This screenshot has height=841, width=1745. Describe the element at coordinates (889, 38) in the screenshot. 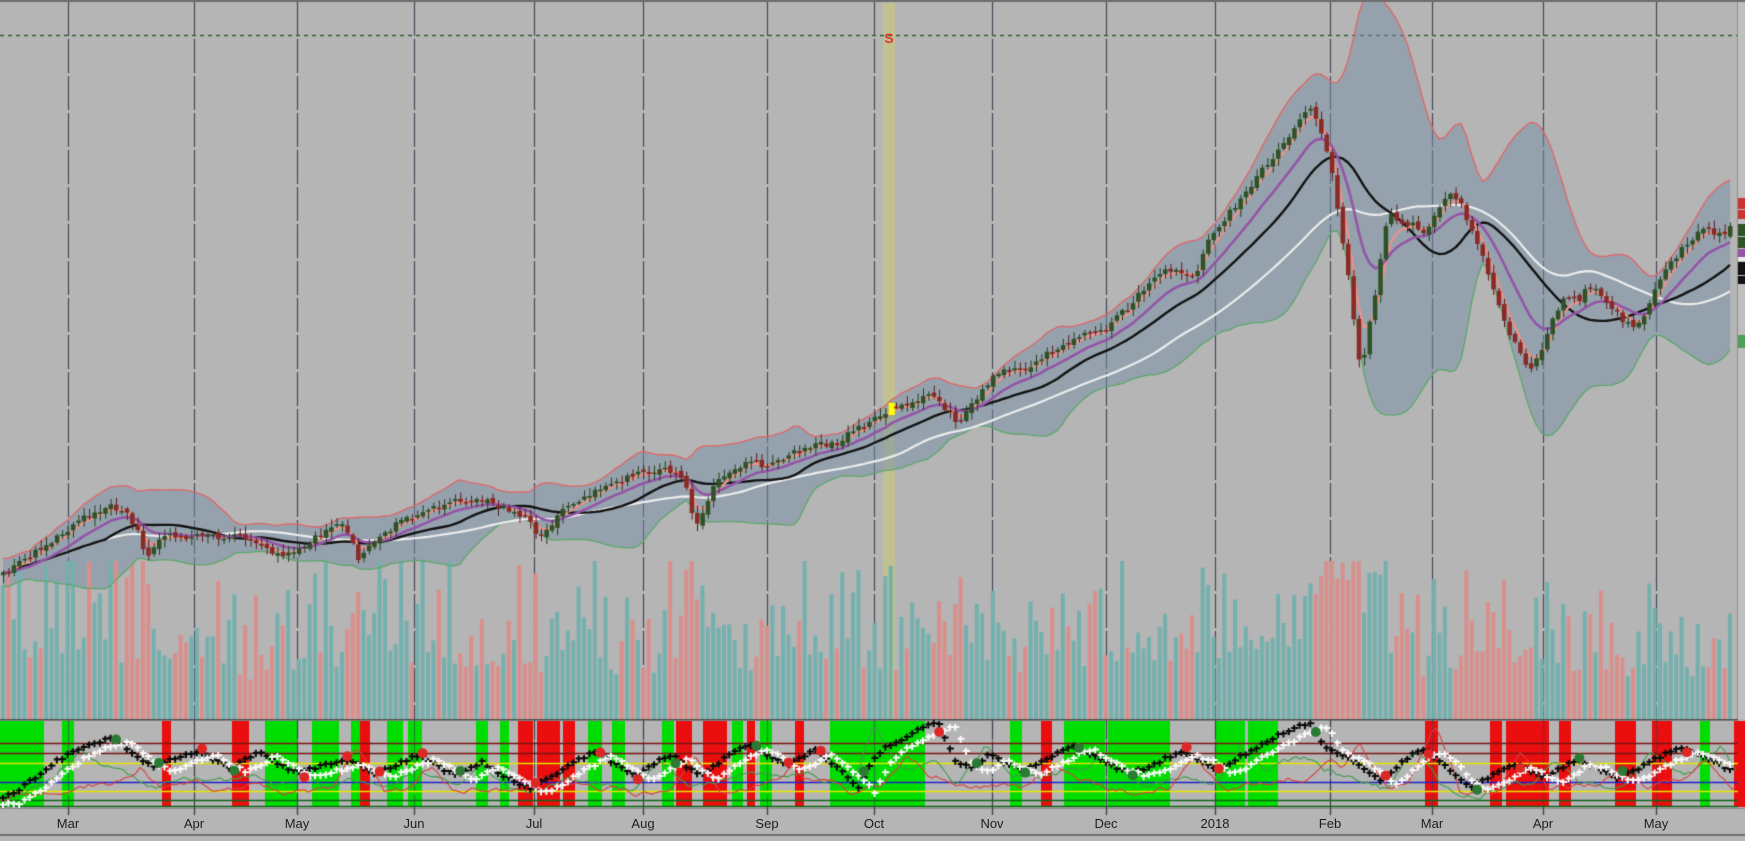

I see `sell-signal-marker: S` at that location.